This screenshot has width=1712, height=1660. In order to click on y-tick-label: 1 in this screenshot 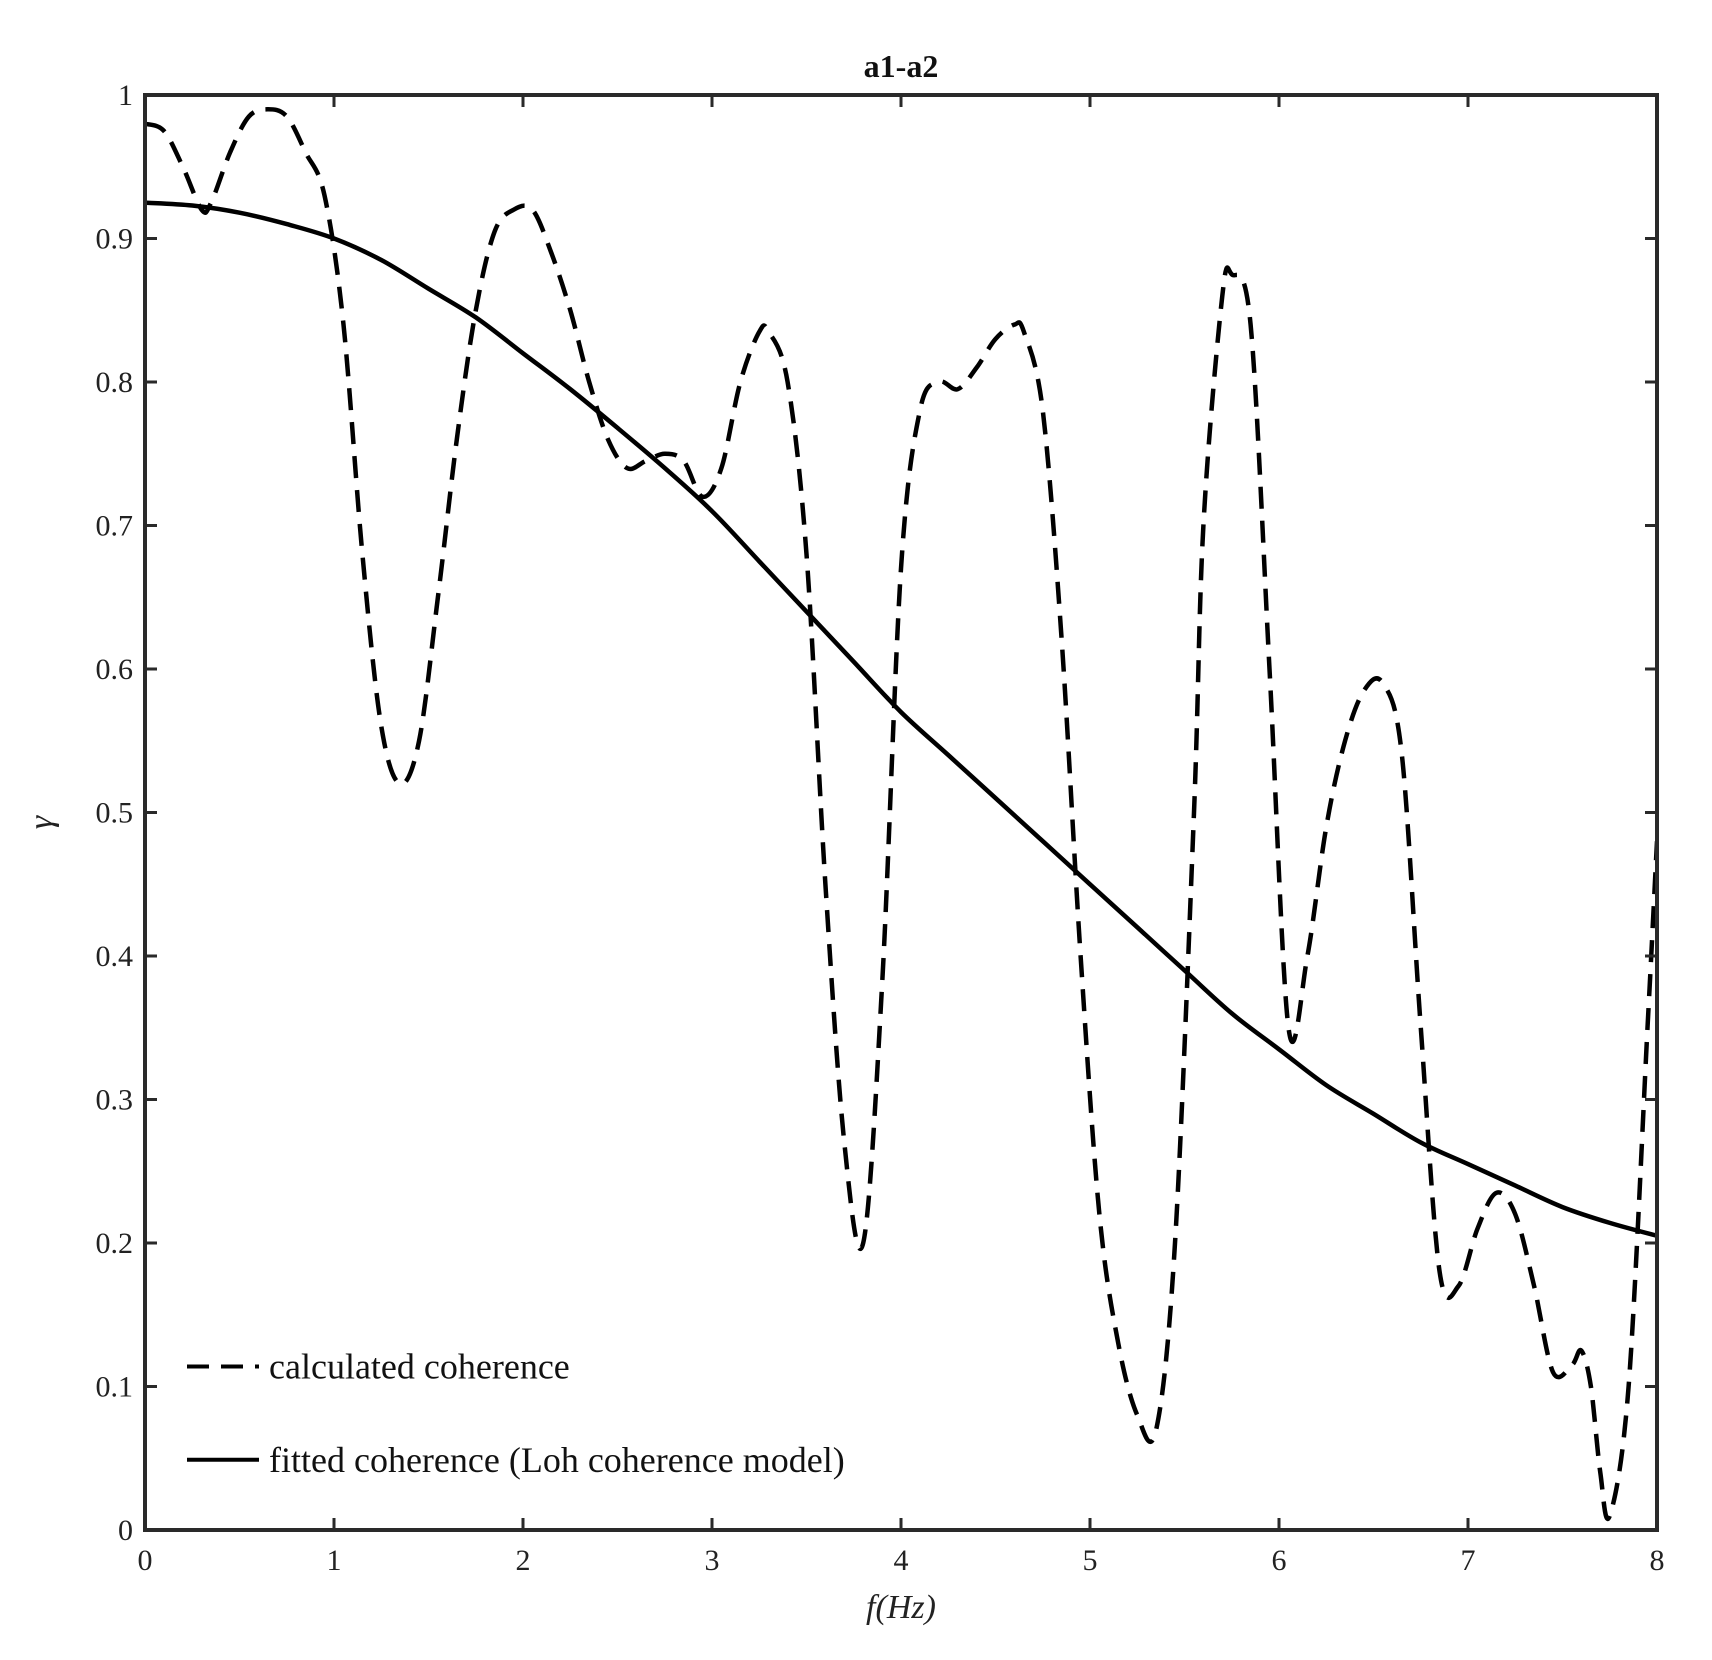, I will do `click(125, 95)`.